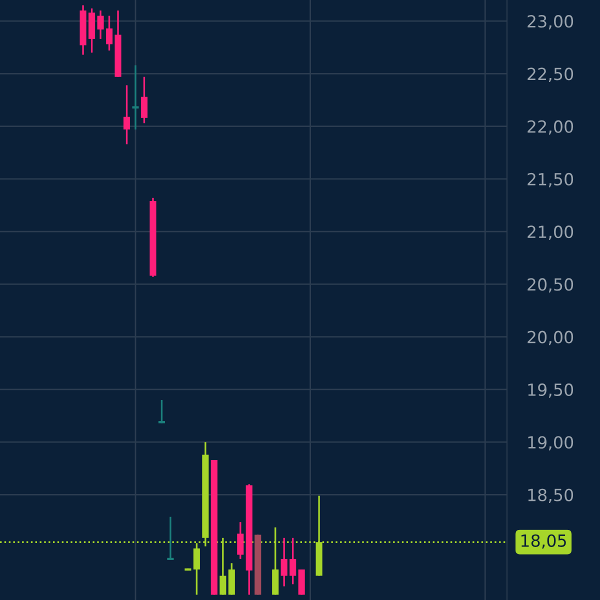 The image size is (600, 600). I want to click on y-tick-label: 21,00, so click(551, 233).